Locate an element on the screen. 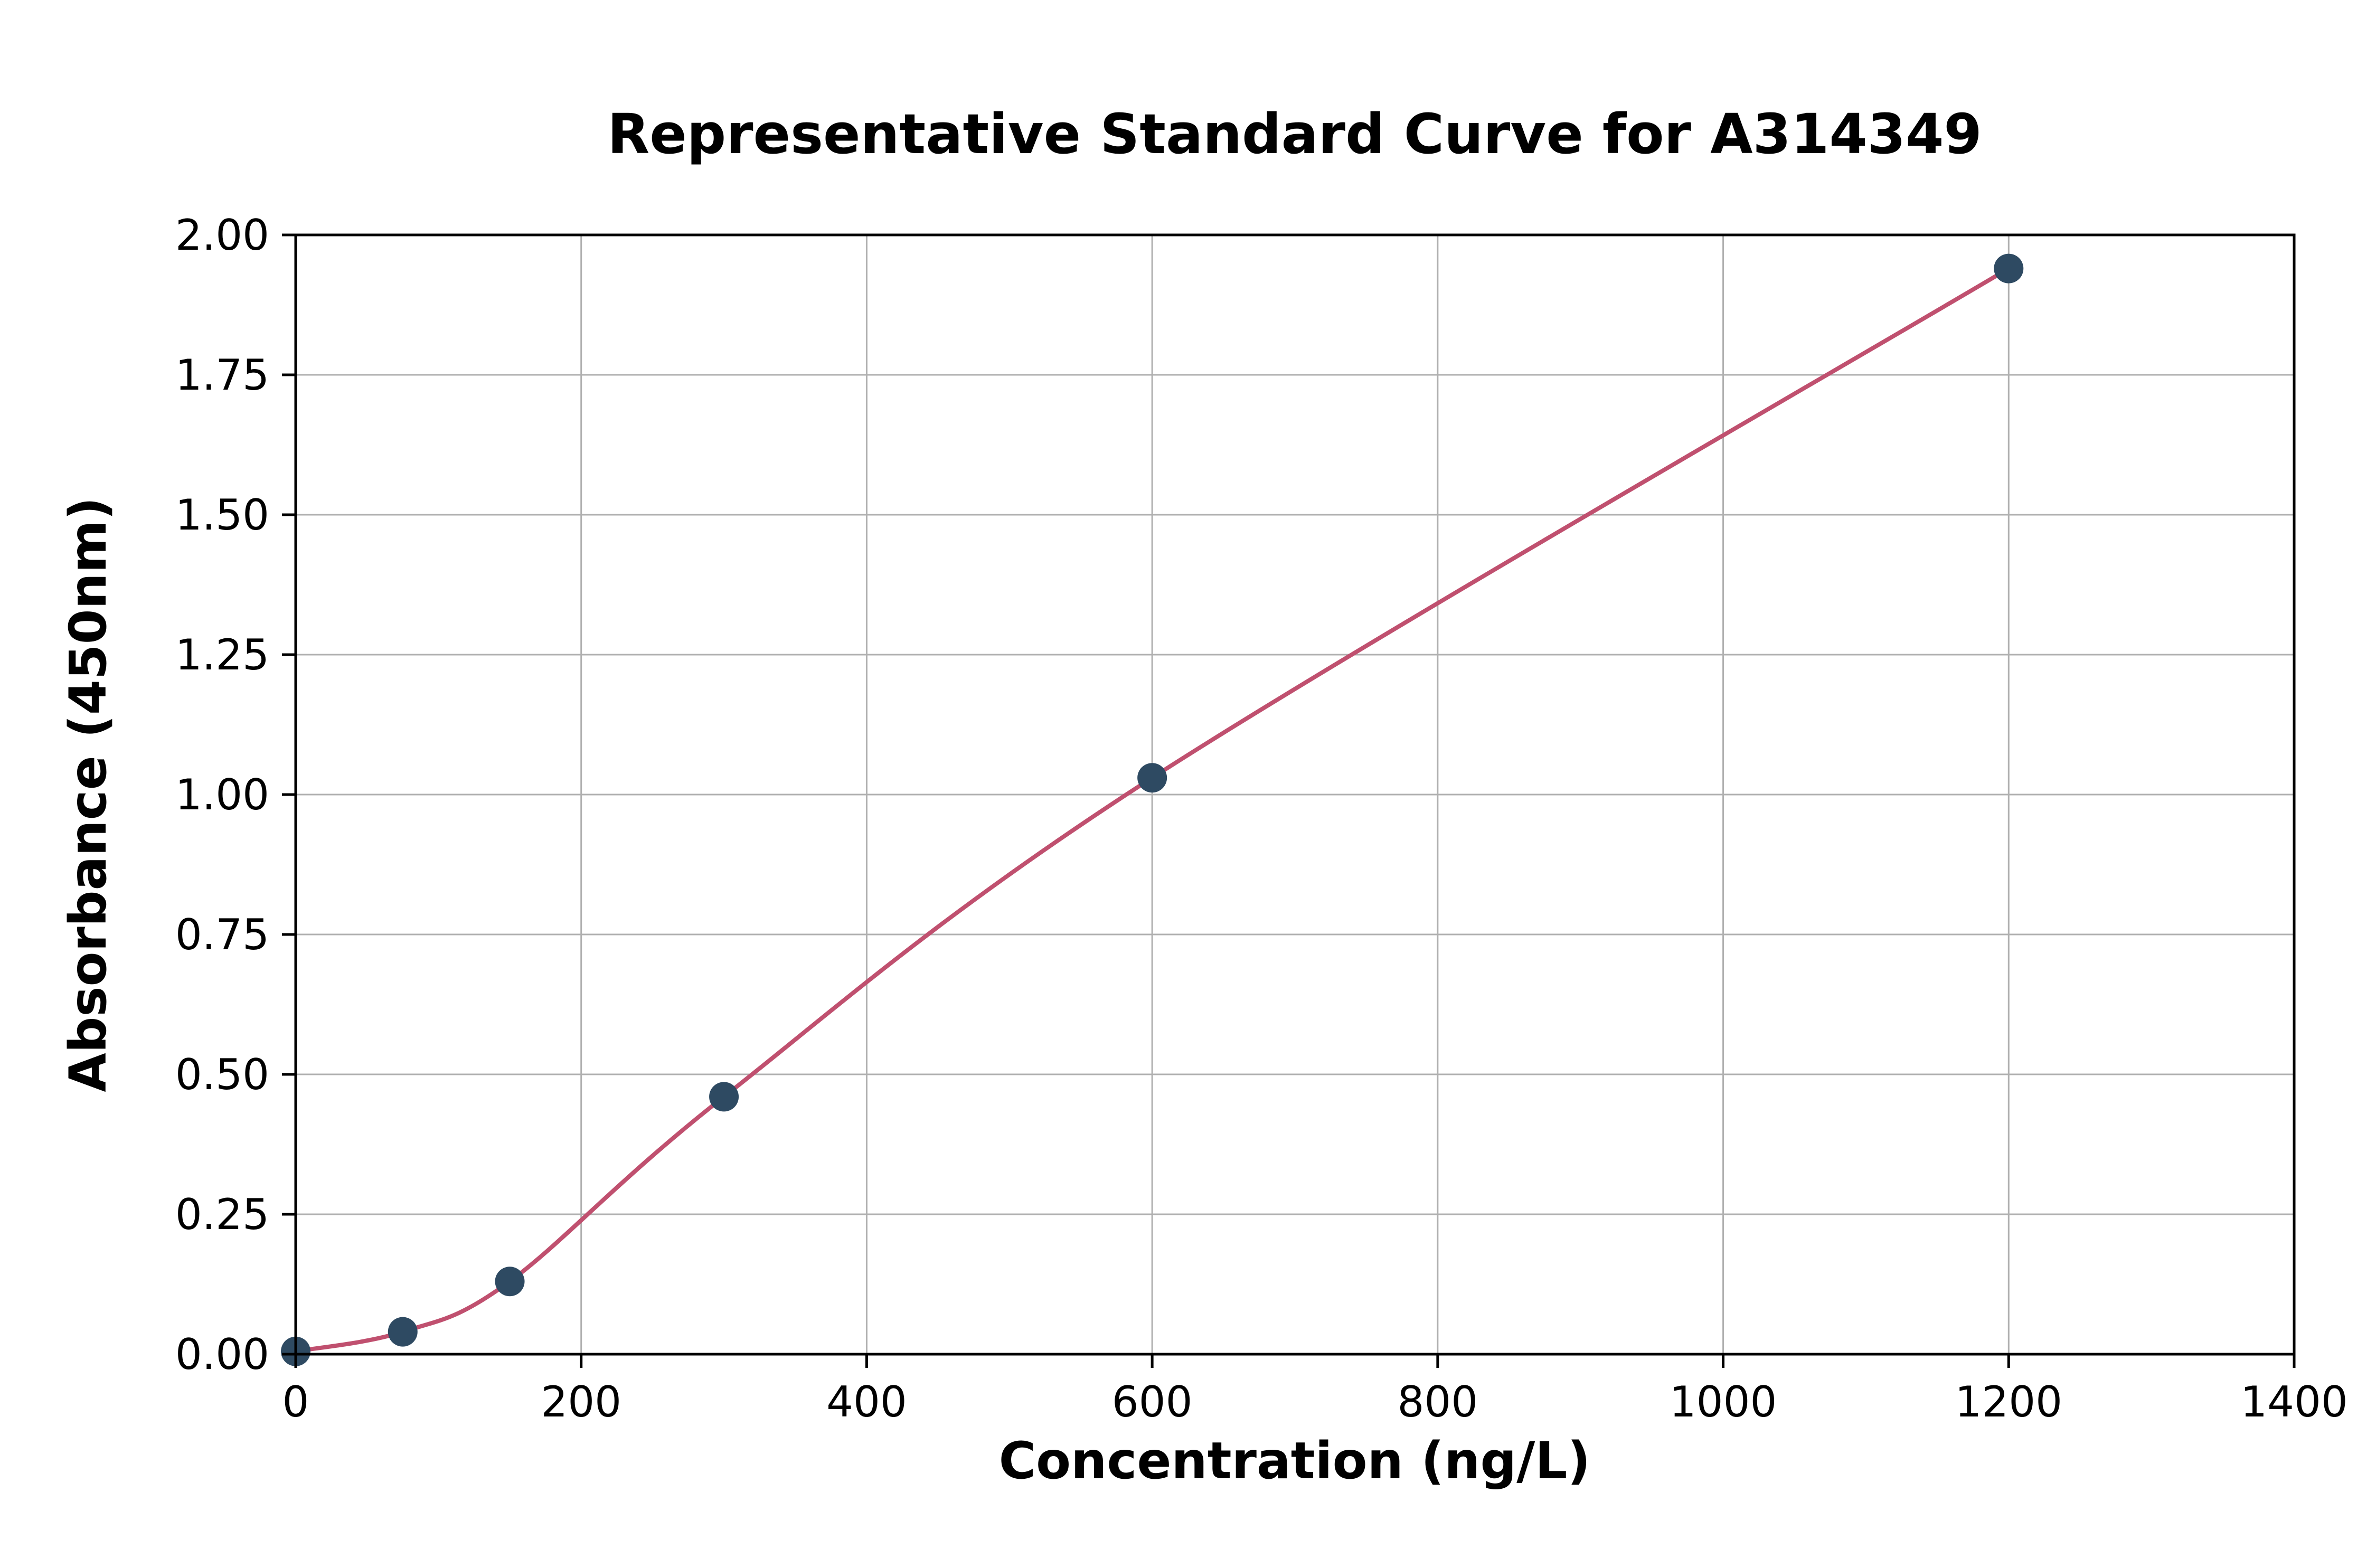  y-tick-label: 2.00 is located at coordinates (222, 235).